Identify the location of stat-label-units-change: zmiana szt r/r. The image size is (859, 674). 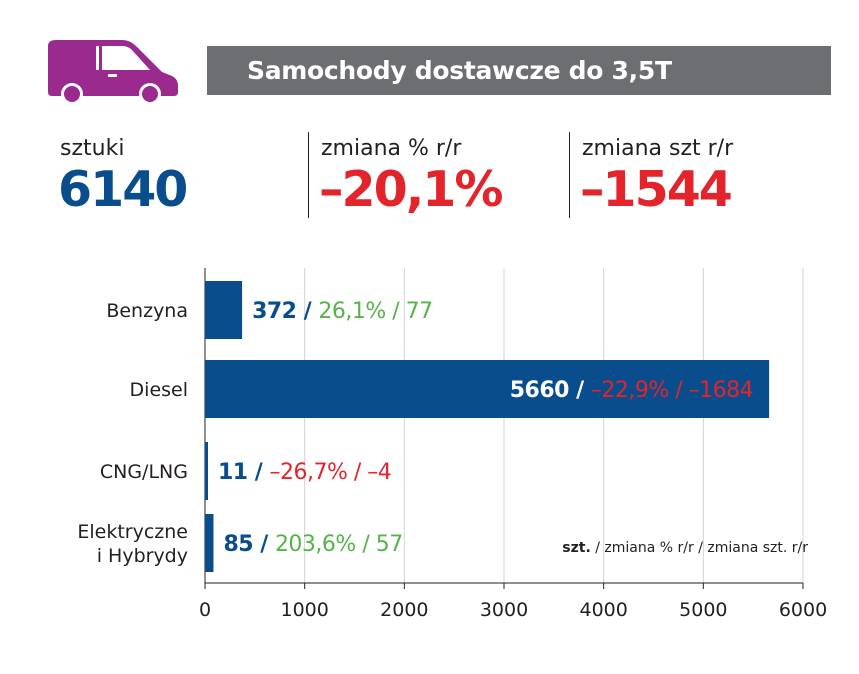
(658, 148).